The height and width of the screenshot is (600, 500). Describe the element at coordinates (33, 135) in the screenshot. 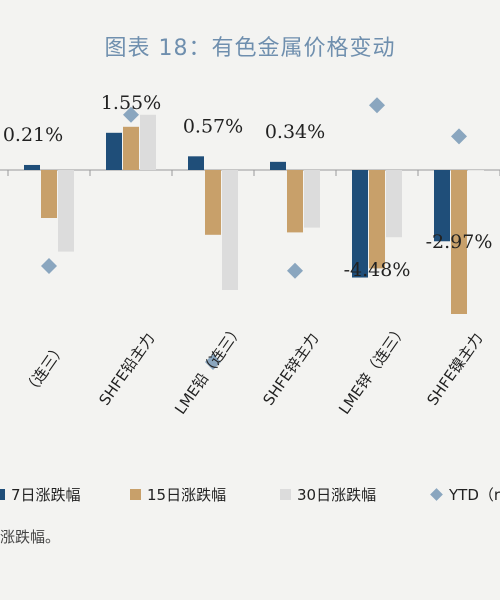

I see `data-label-1: 0.21%` at that location.